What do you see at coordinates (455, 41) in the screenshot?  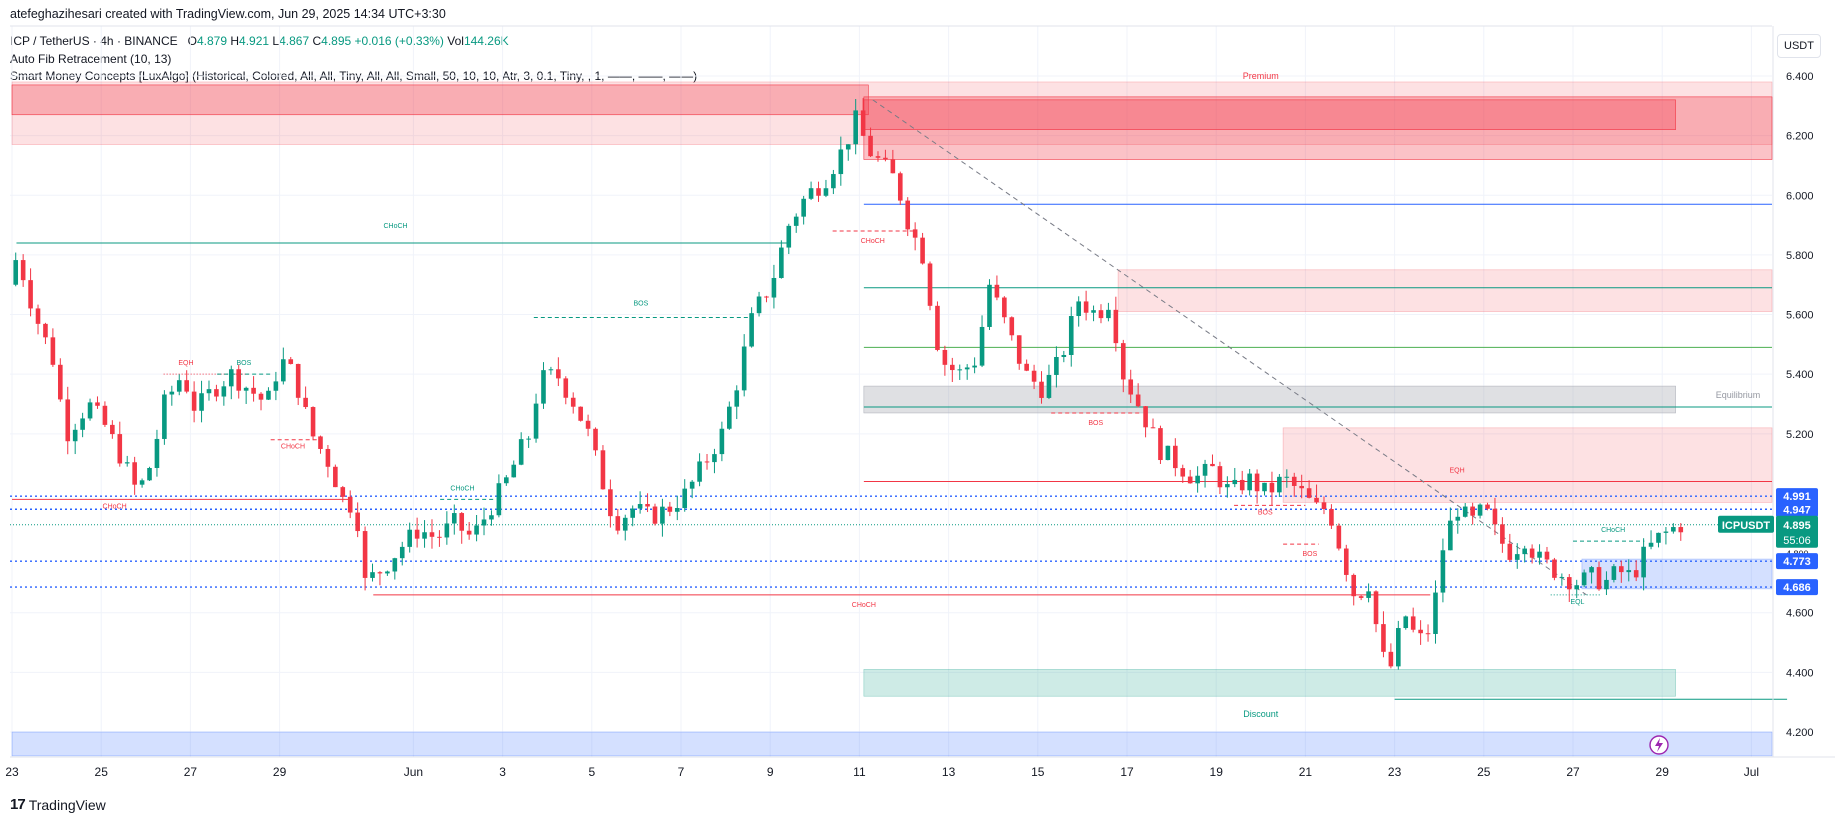 I see `volume-label: Vol` at bounding box center [455, 41].